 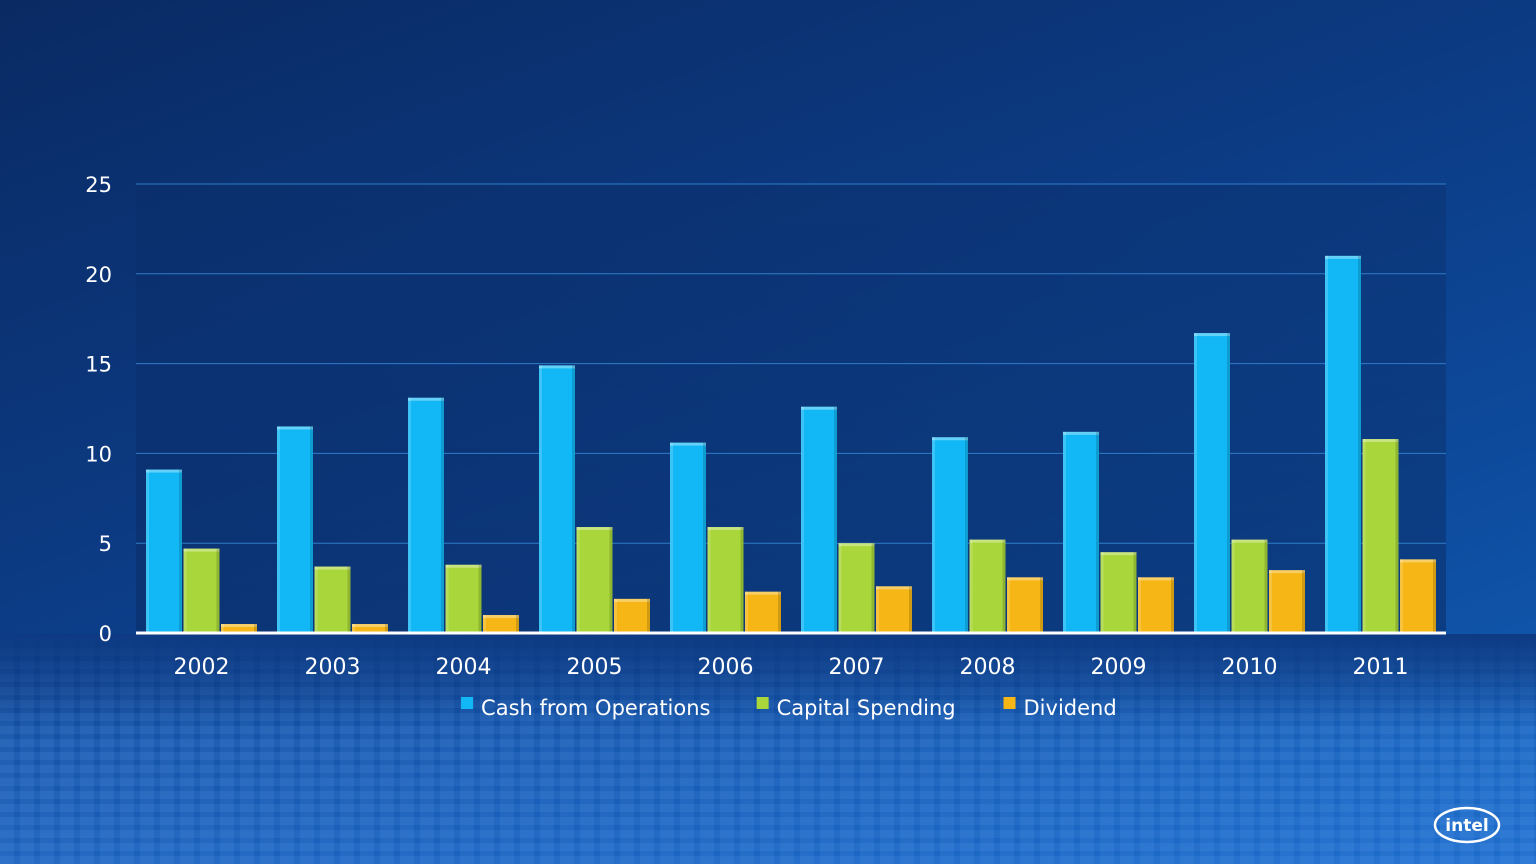 I want to click on y-tick-label: 25, so click(x=98, y=185).